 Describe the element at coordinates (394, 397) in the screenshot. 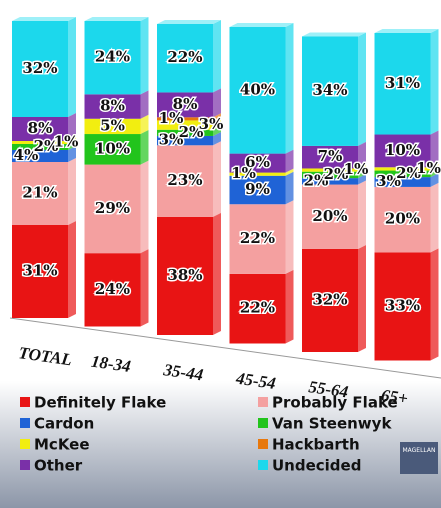

I see `x-tick-label: 65+` at that location.